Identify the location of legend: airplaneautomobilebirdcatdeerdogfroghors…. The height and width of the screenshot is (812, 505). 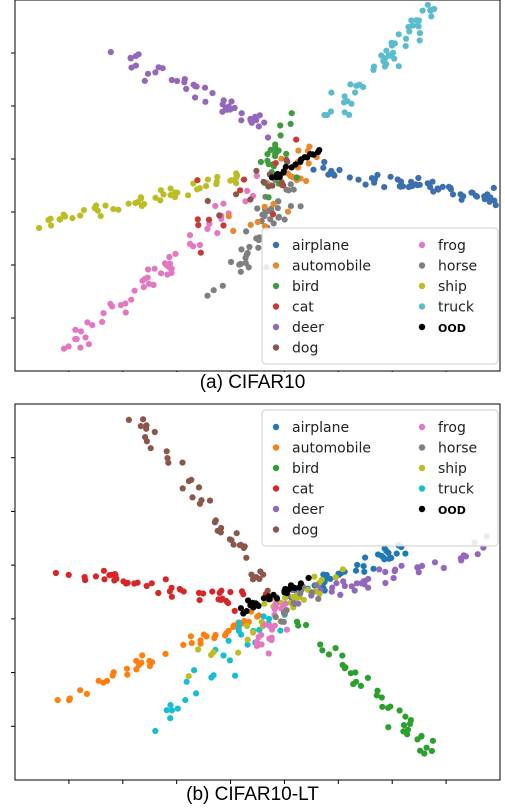
(380, 478).